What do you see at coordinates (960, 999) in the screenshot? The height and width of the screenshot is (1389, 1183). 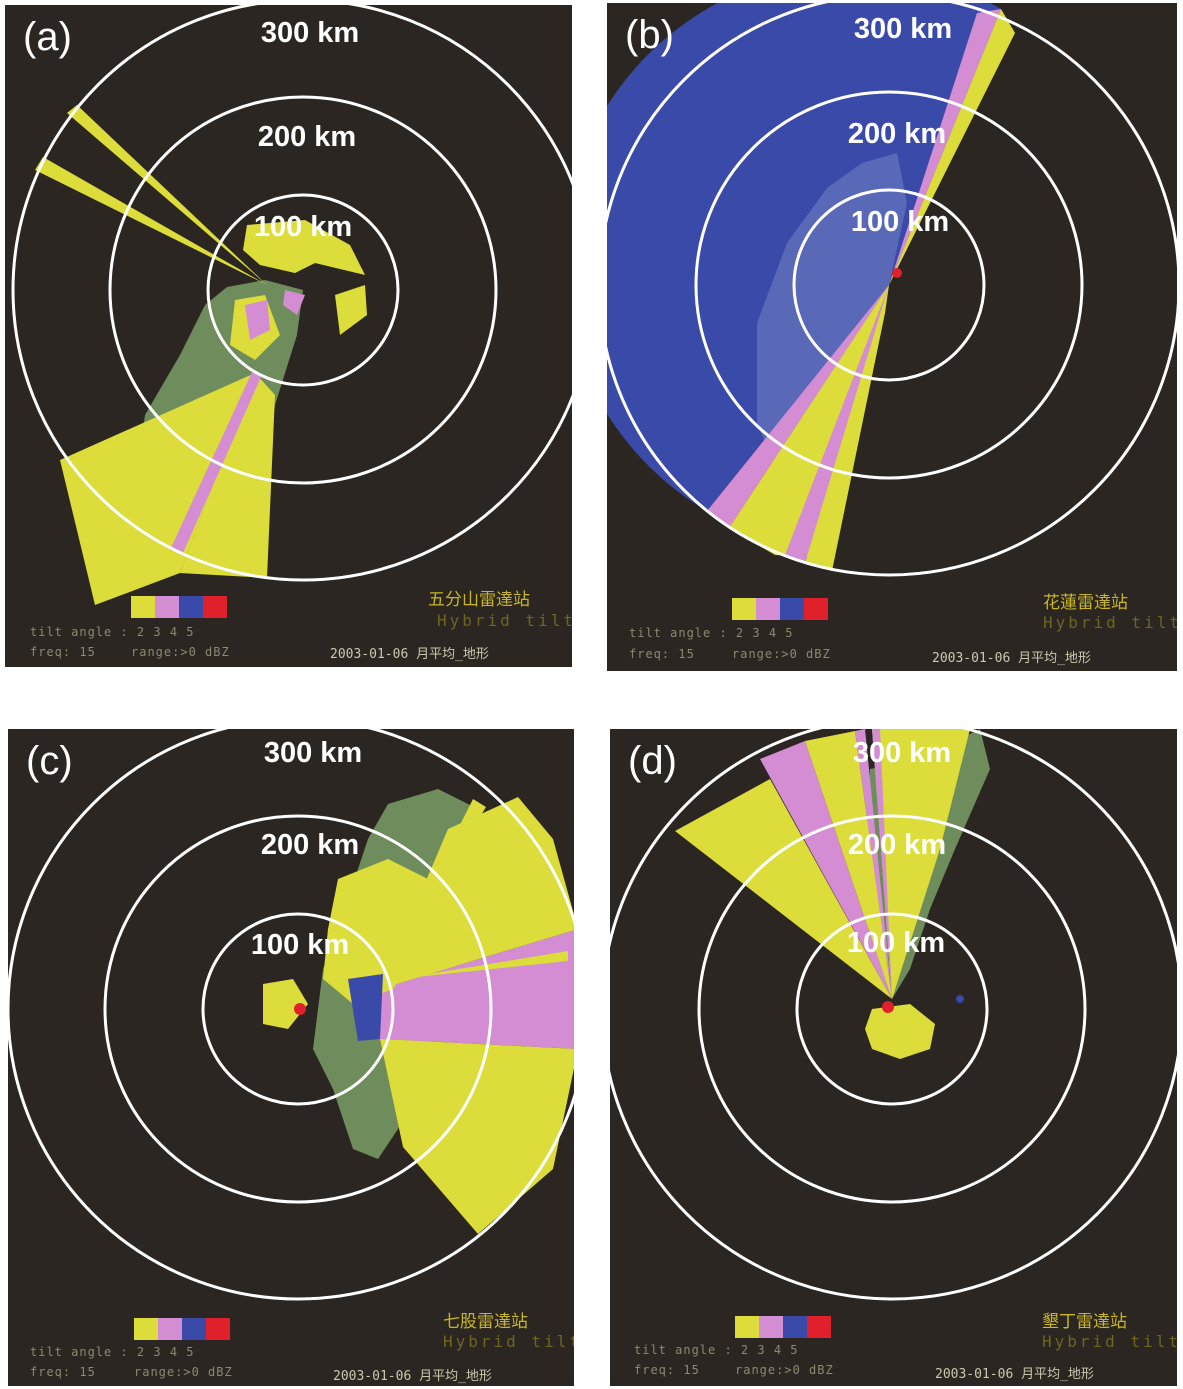 I see `island-echo` at bounding box center [960, 999].